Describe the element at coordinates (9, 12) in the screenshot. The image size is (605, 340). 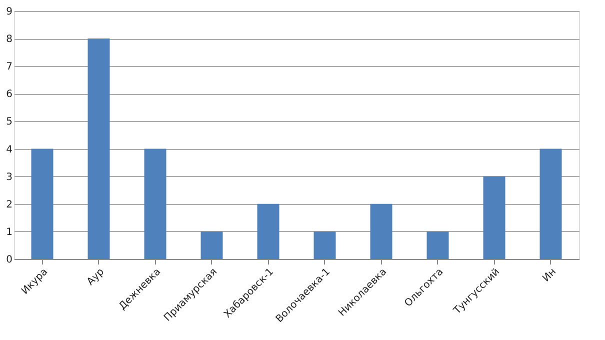
I see `y-tick-label: 9` at that location.